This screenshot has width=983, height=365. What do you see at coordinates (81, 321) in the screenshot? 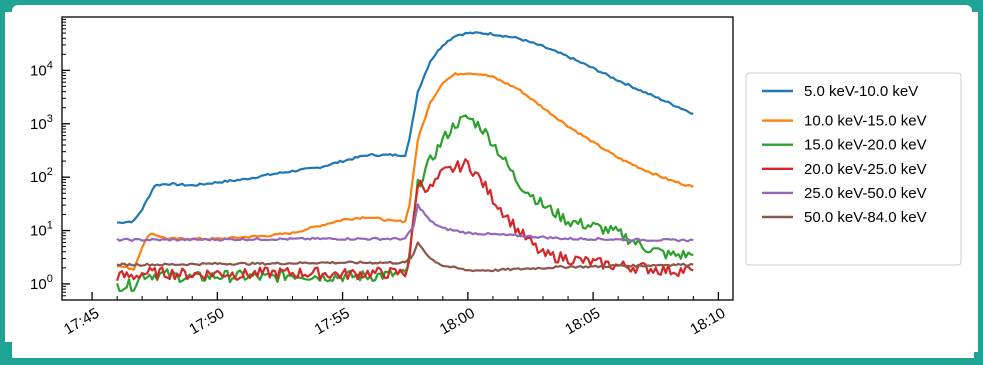
I see `x-tick-label-0: 17:45` at bounding box center [81, 321].